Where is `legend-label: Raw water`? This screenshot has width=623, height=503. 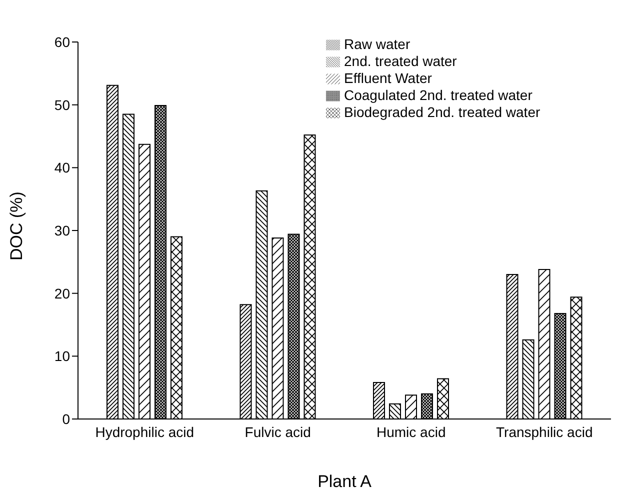 legend-label: Raw water is located at coordinates (377, 44).